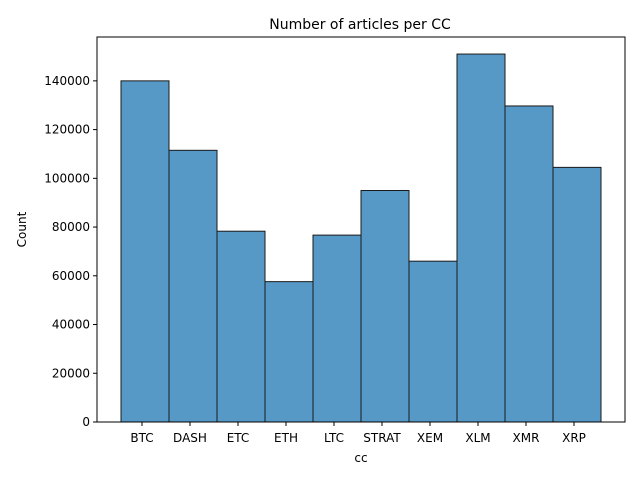 This screenshot has height=480, width=640. What do you see at coordinates (286, 438) in the screenshot?
I see `x-tick-label: ETH` at bounding box center [286, 438].